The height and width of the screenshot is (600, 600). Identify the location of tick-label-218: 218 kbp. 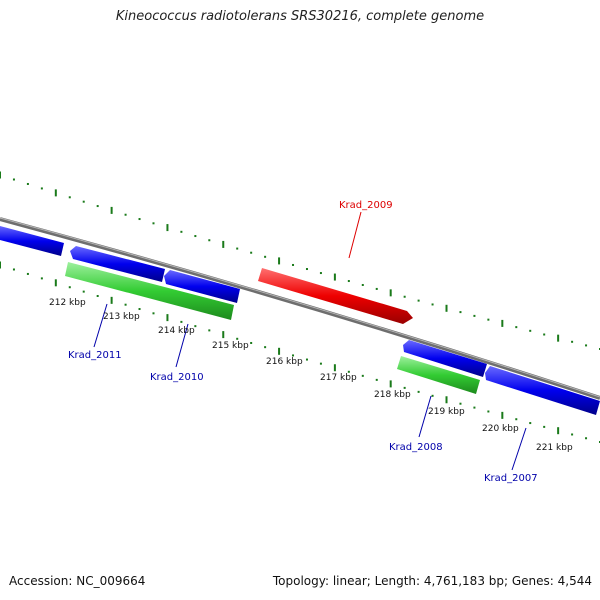
(392, 395).